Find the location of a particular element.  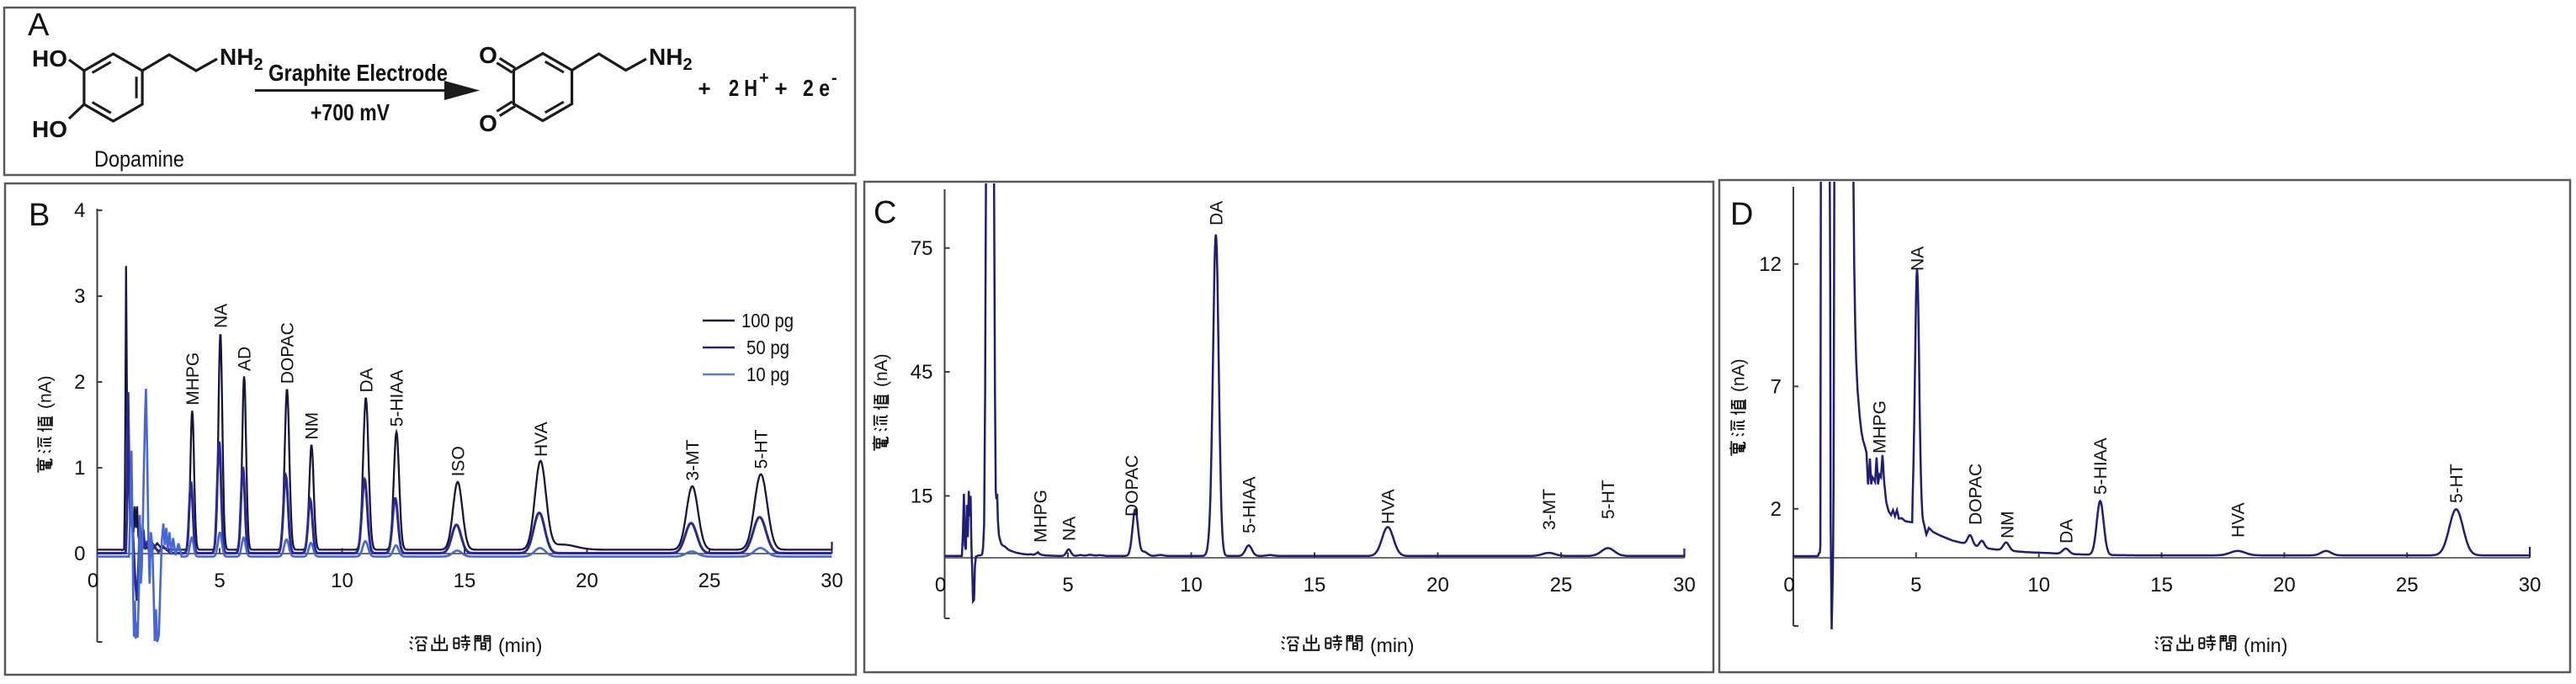

svg-text: C is located at coordinates (885, 213).